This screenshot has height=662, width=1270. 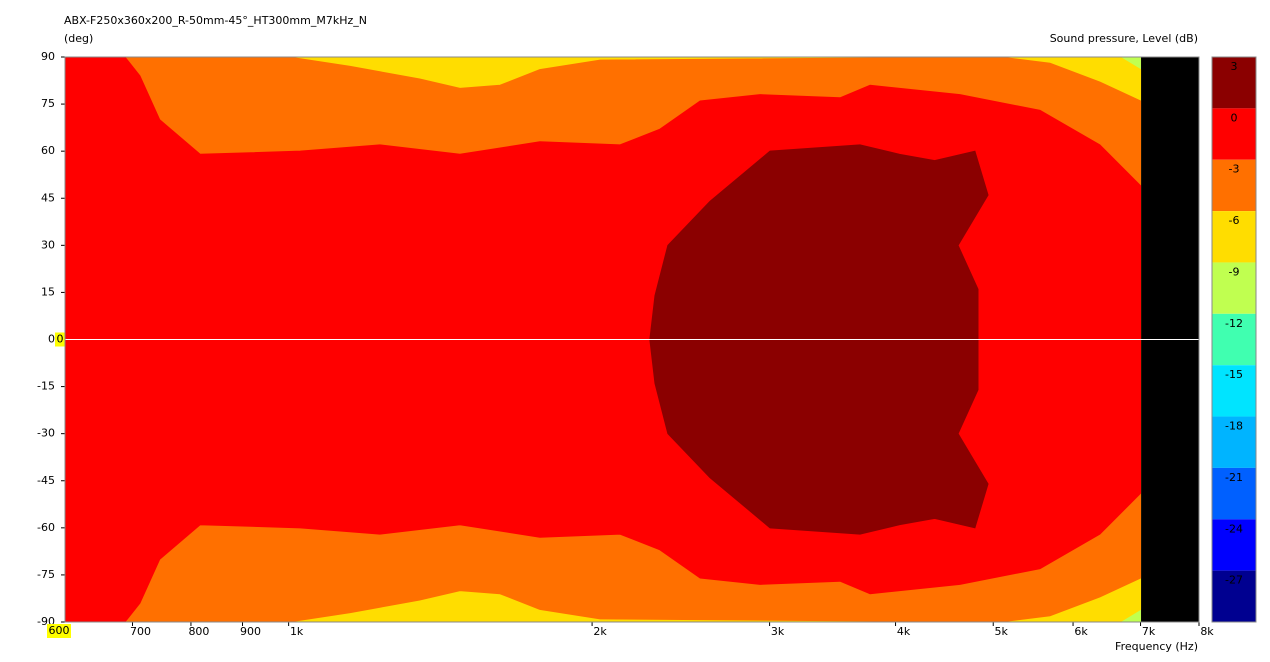 I want to click on colorbar-tick-label: -3, so click(x=1234, y=169).